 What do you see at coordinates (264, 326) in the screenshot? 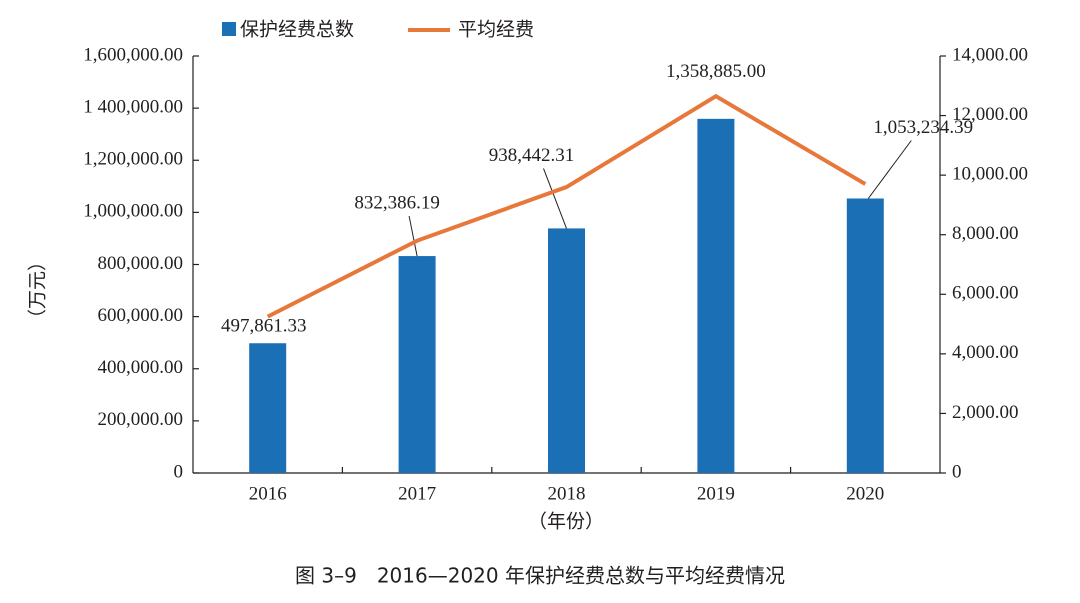
I see `data-label: 497,861.33` at bounding box center [264, 326].